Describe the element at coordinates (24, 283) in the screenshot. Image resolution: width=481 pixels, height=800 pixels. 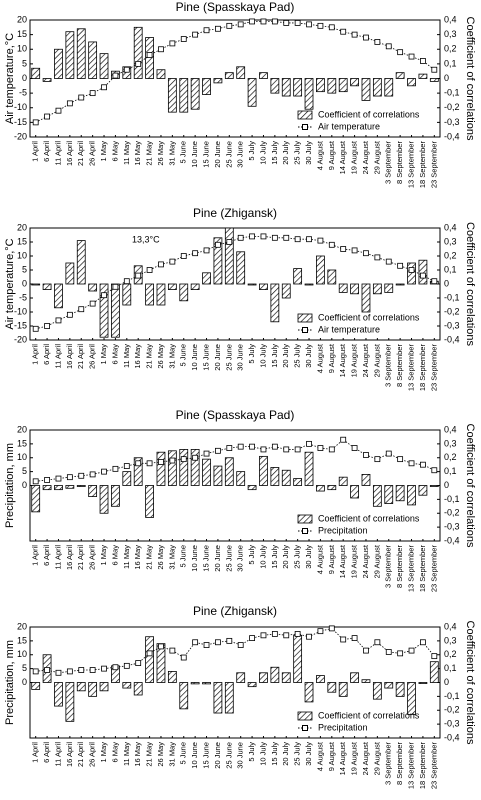
I see `y-tick-label: 0` at that location.